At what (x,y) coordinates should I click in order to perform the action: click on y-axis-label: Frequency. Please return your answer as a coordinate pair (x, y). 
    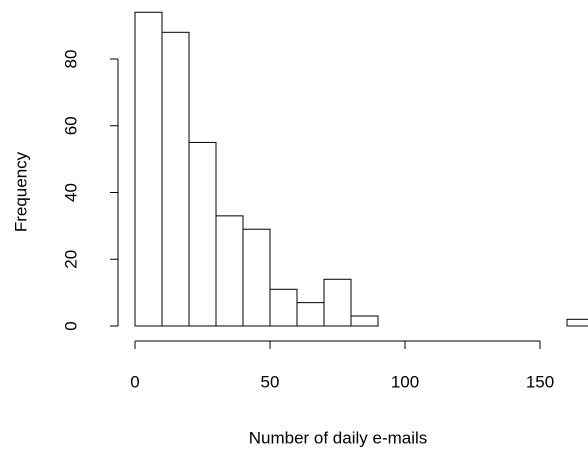
    Looking at the image, I should click on (20, 191).